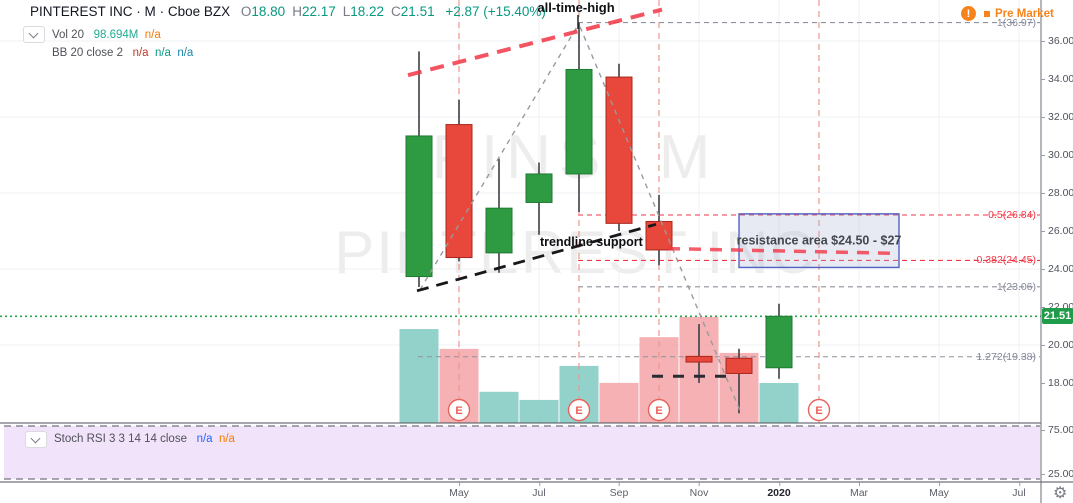 The height and width of the screenshot is (503, 1073). What do you see at coordinates (699, 359) in the screenshot?
I see `candle-nov-2019` at bounding box center [699, 359].